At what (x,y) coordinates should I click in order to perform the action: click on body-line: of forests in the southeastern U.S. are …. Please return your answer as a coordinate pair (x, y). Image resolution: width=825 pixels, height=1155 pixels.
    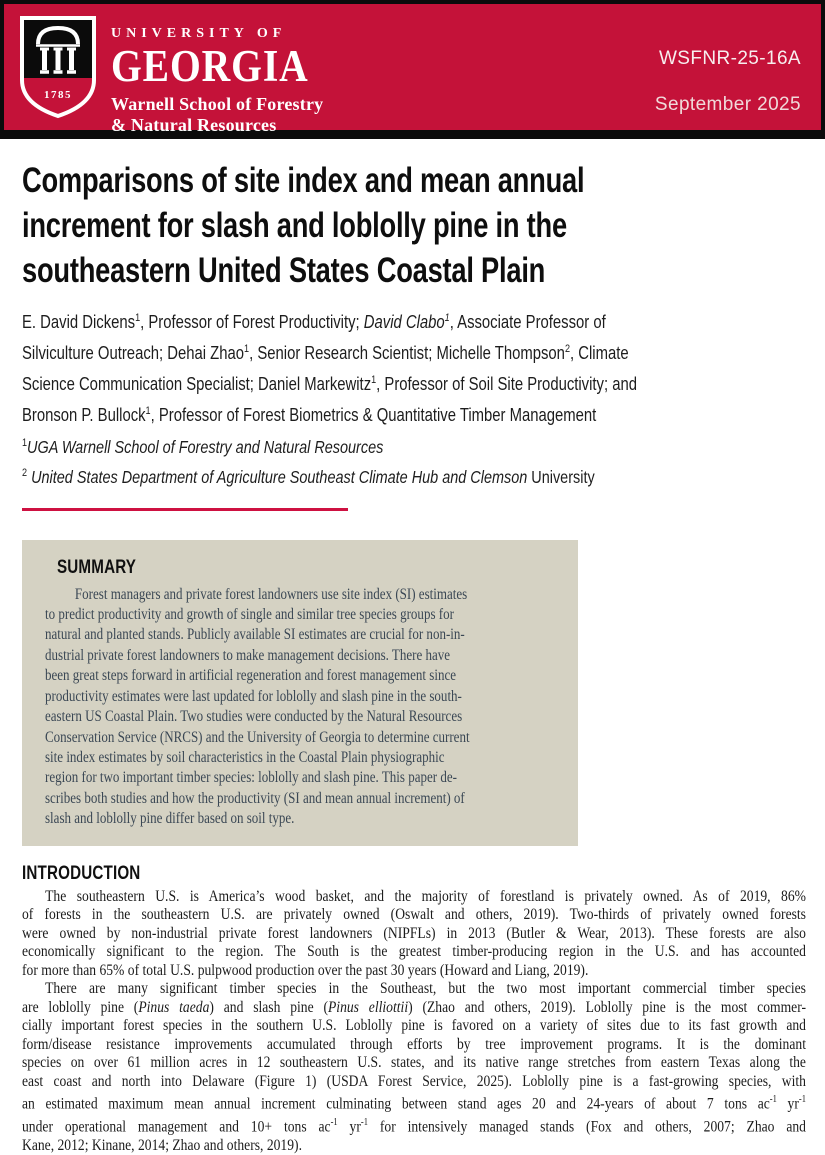
    Looking at the image, I should click on (414, 915).